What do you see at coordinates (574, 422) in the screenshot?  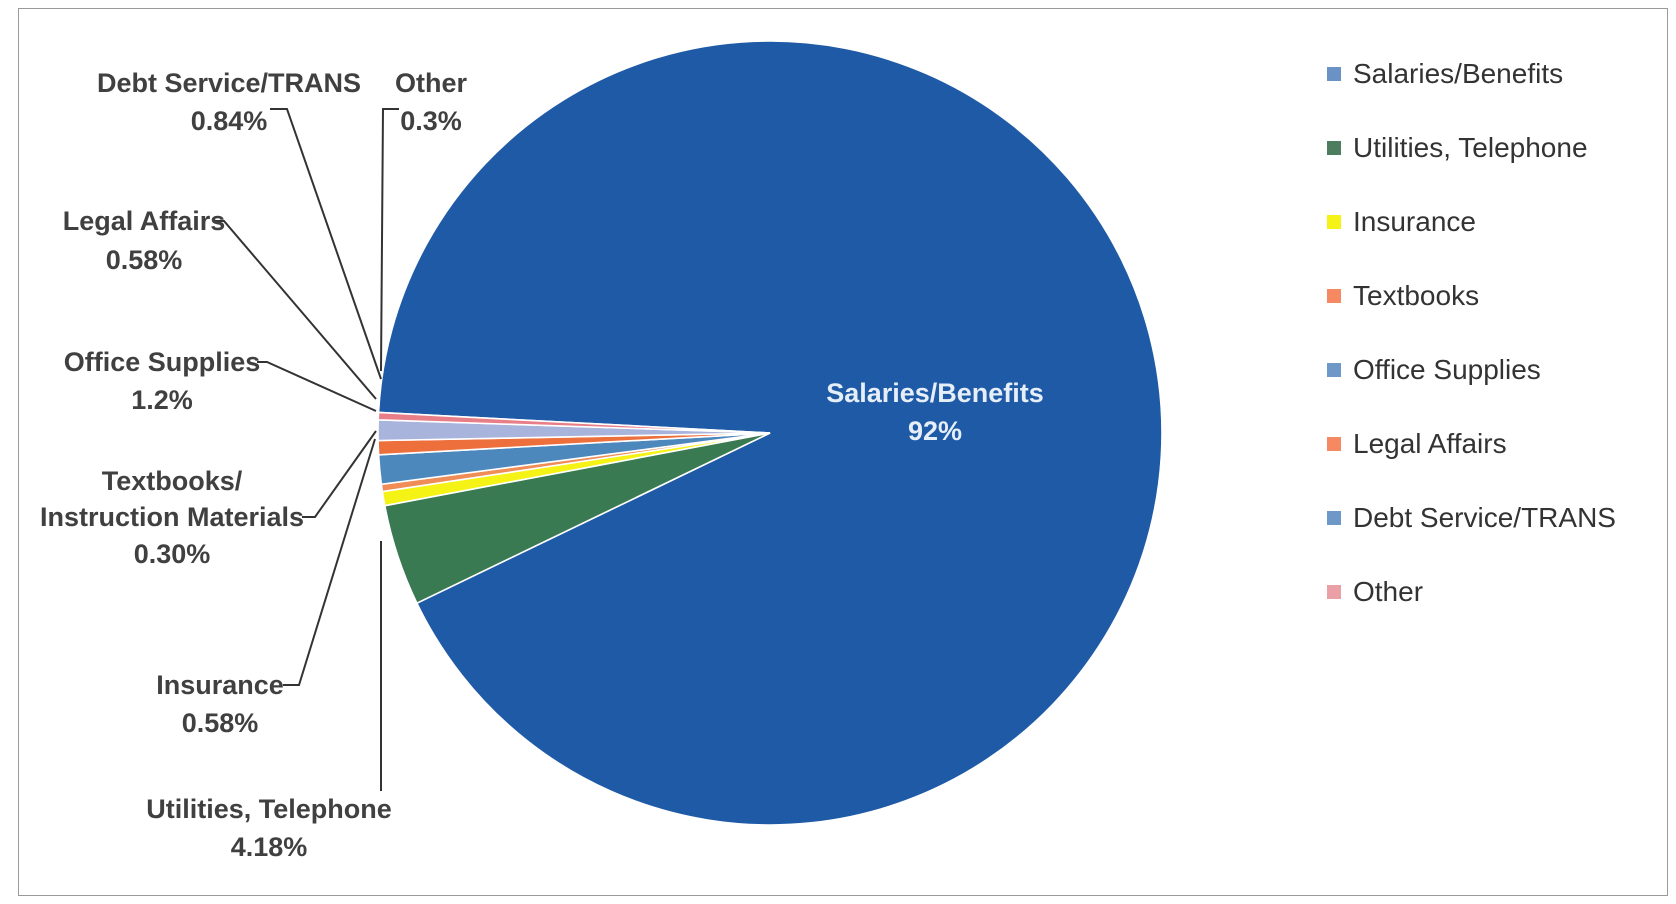 I see `pie-slice-other` at bounding box center [574, 422].